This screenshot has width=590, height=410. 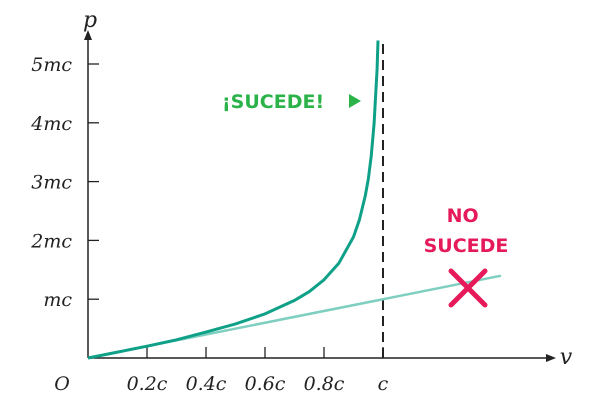 I want to click on y-axis-label: p, so click(x=90, y=20).